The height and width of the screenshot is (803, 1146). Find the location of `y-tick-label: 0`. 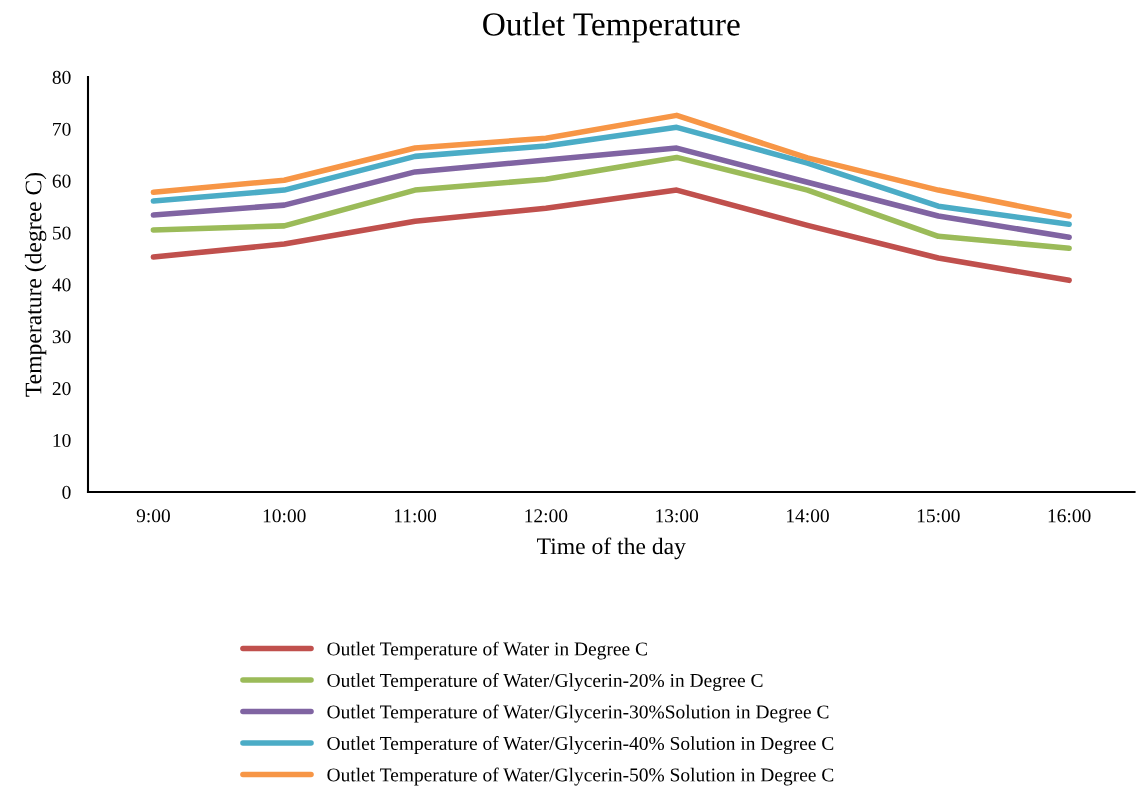

y-tick-label: 0 is located at coordinates (66, 492).